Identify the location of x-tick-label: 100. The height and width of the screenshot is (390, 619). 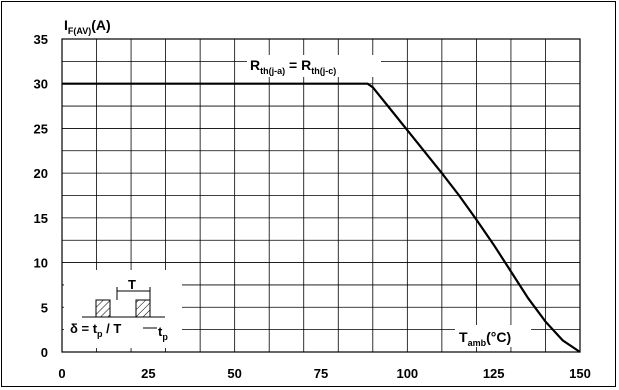
(407, 373).